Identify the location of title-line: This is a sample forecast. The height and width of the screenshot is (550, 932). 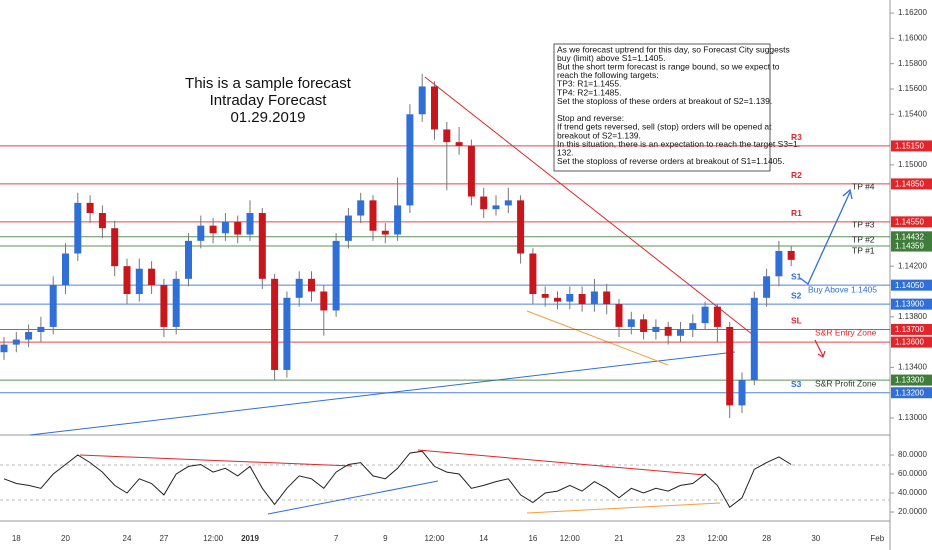
(268, 83).